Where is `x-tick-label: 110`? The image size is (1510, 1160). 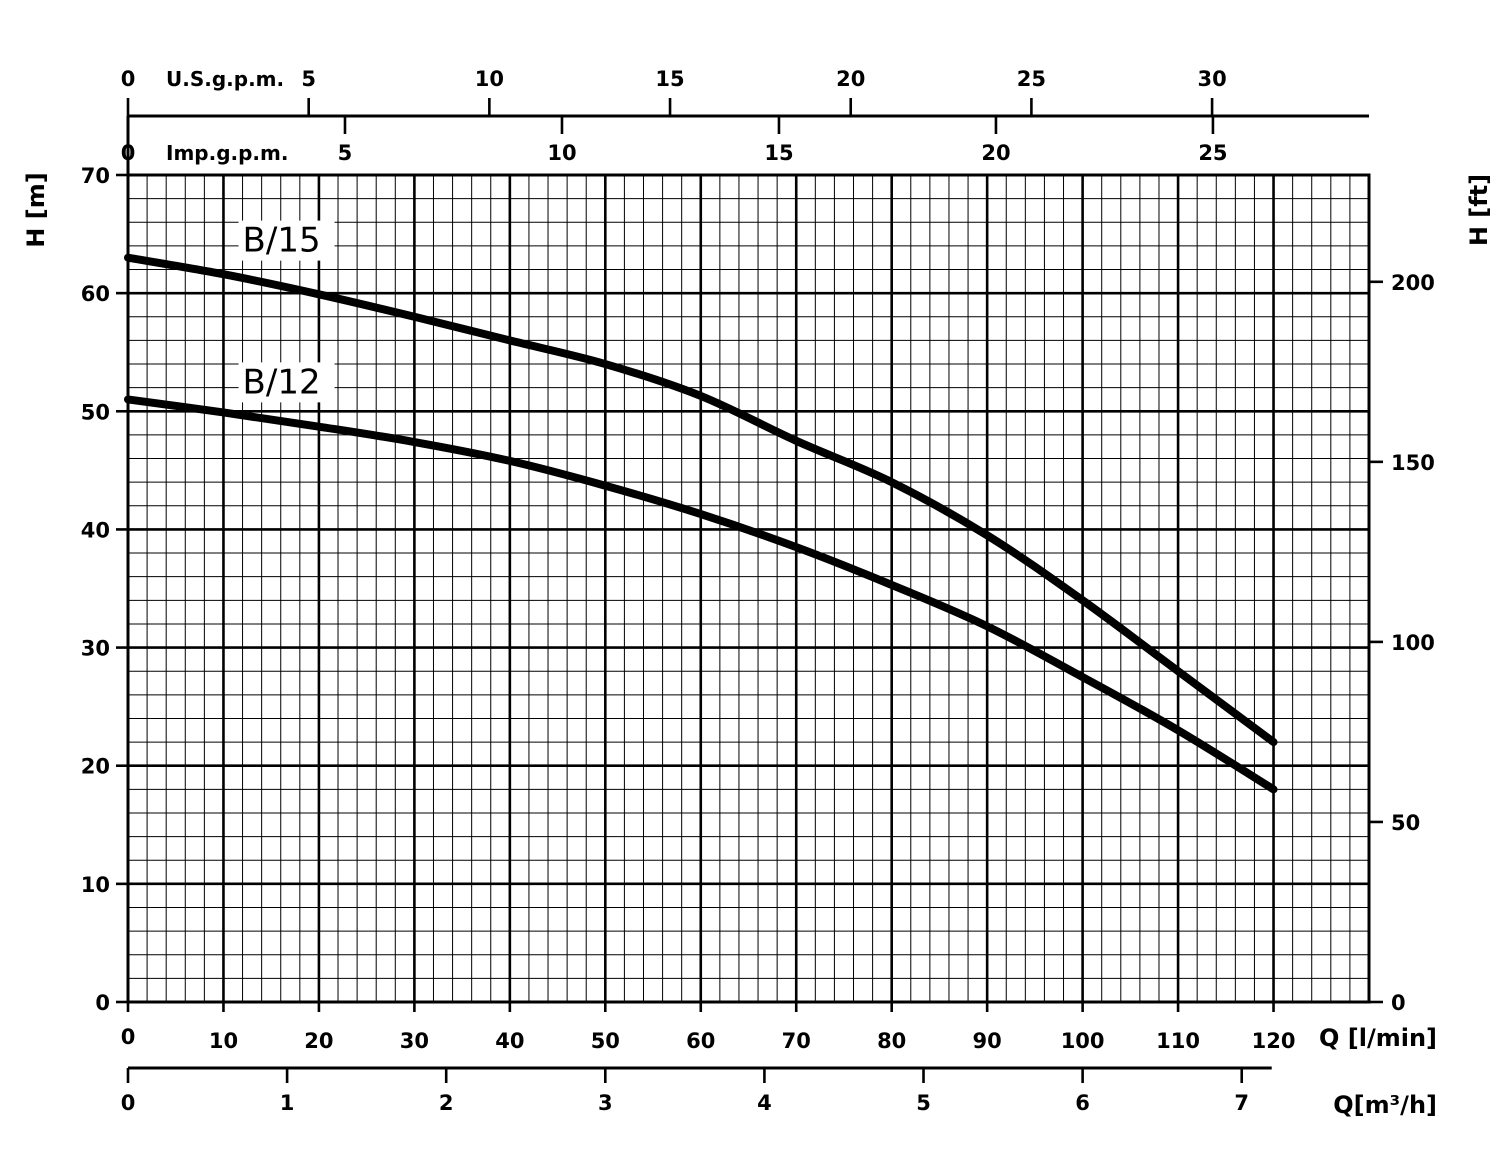
x-tick-label: 110 is located at coordinates (1178, 1041).